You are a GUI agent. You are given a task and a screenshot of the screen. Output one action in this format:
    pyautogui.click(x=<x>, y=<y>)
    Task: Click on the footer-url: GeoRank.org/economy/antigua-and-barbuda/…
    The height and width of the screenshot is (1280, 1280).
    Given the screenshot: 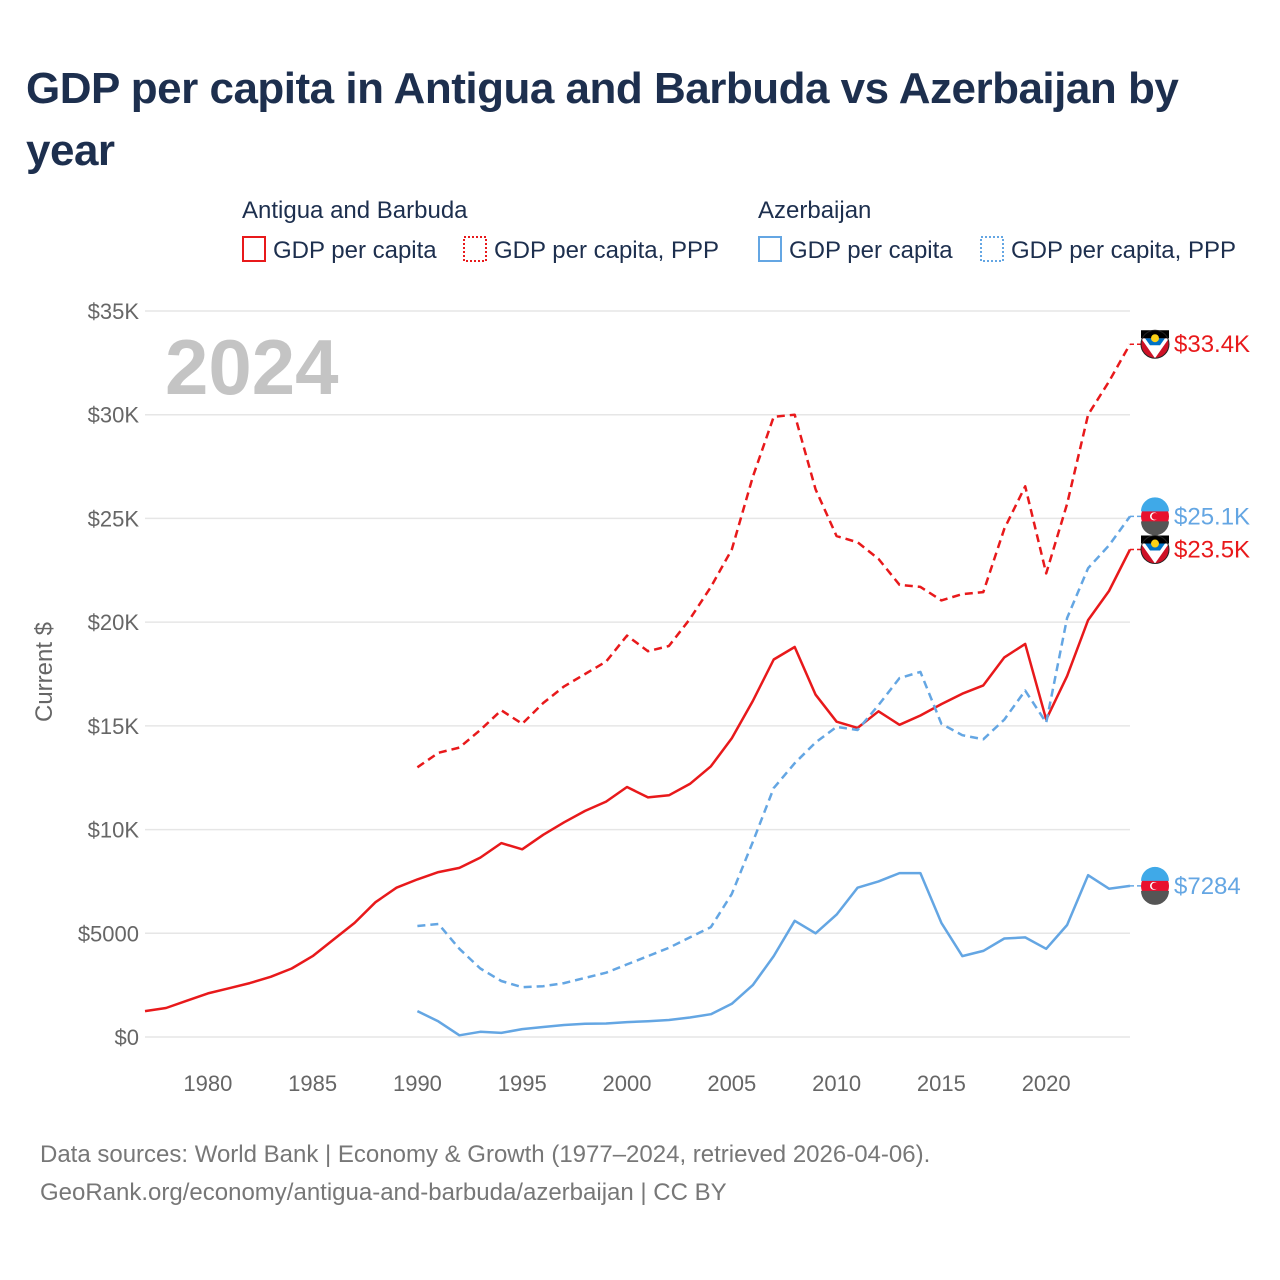 What is the action you would take?
    pyautogui.click(x=383, y=1192)
    